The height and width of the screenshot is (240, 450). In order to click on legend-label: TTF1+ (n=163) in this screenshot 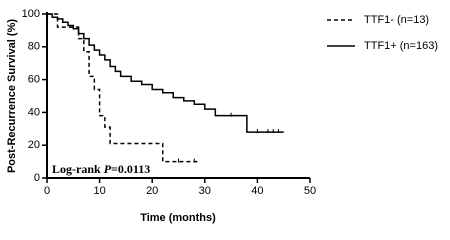, I will do `click(401, 46)`.